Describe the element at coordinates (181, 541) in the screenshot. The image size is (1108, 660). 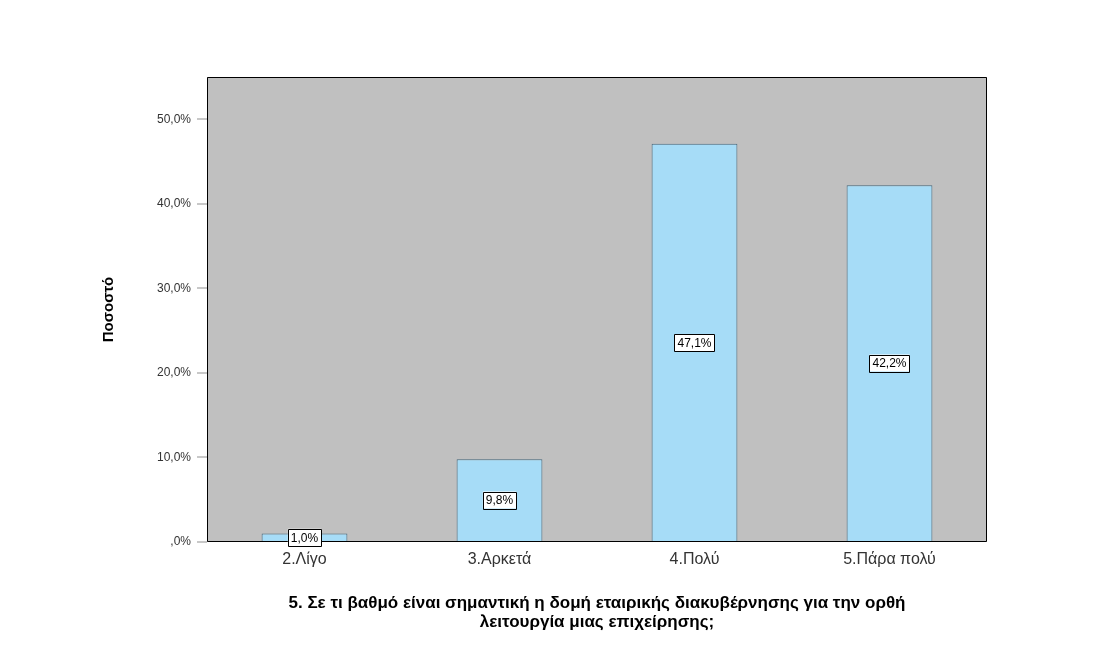
I see `y-tick-label: ,0%` at that location.